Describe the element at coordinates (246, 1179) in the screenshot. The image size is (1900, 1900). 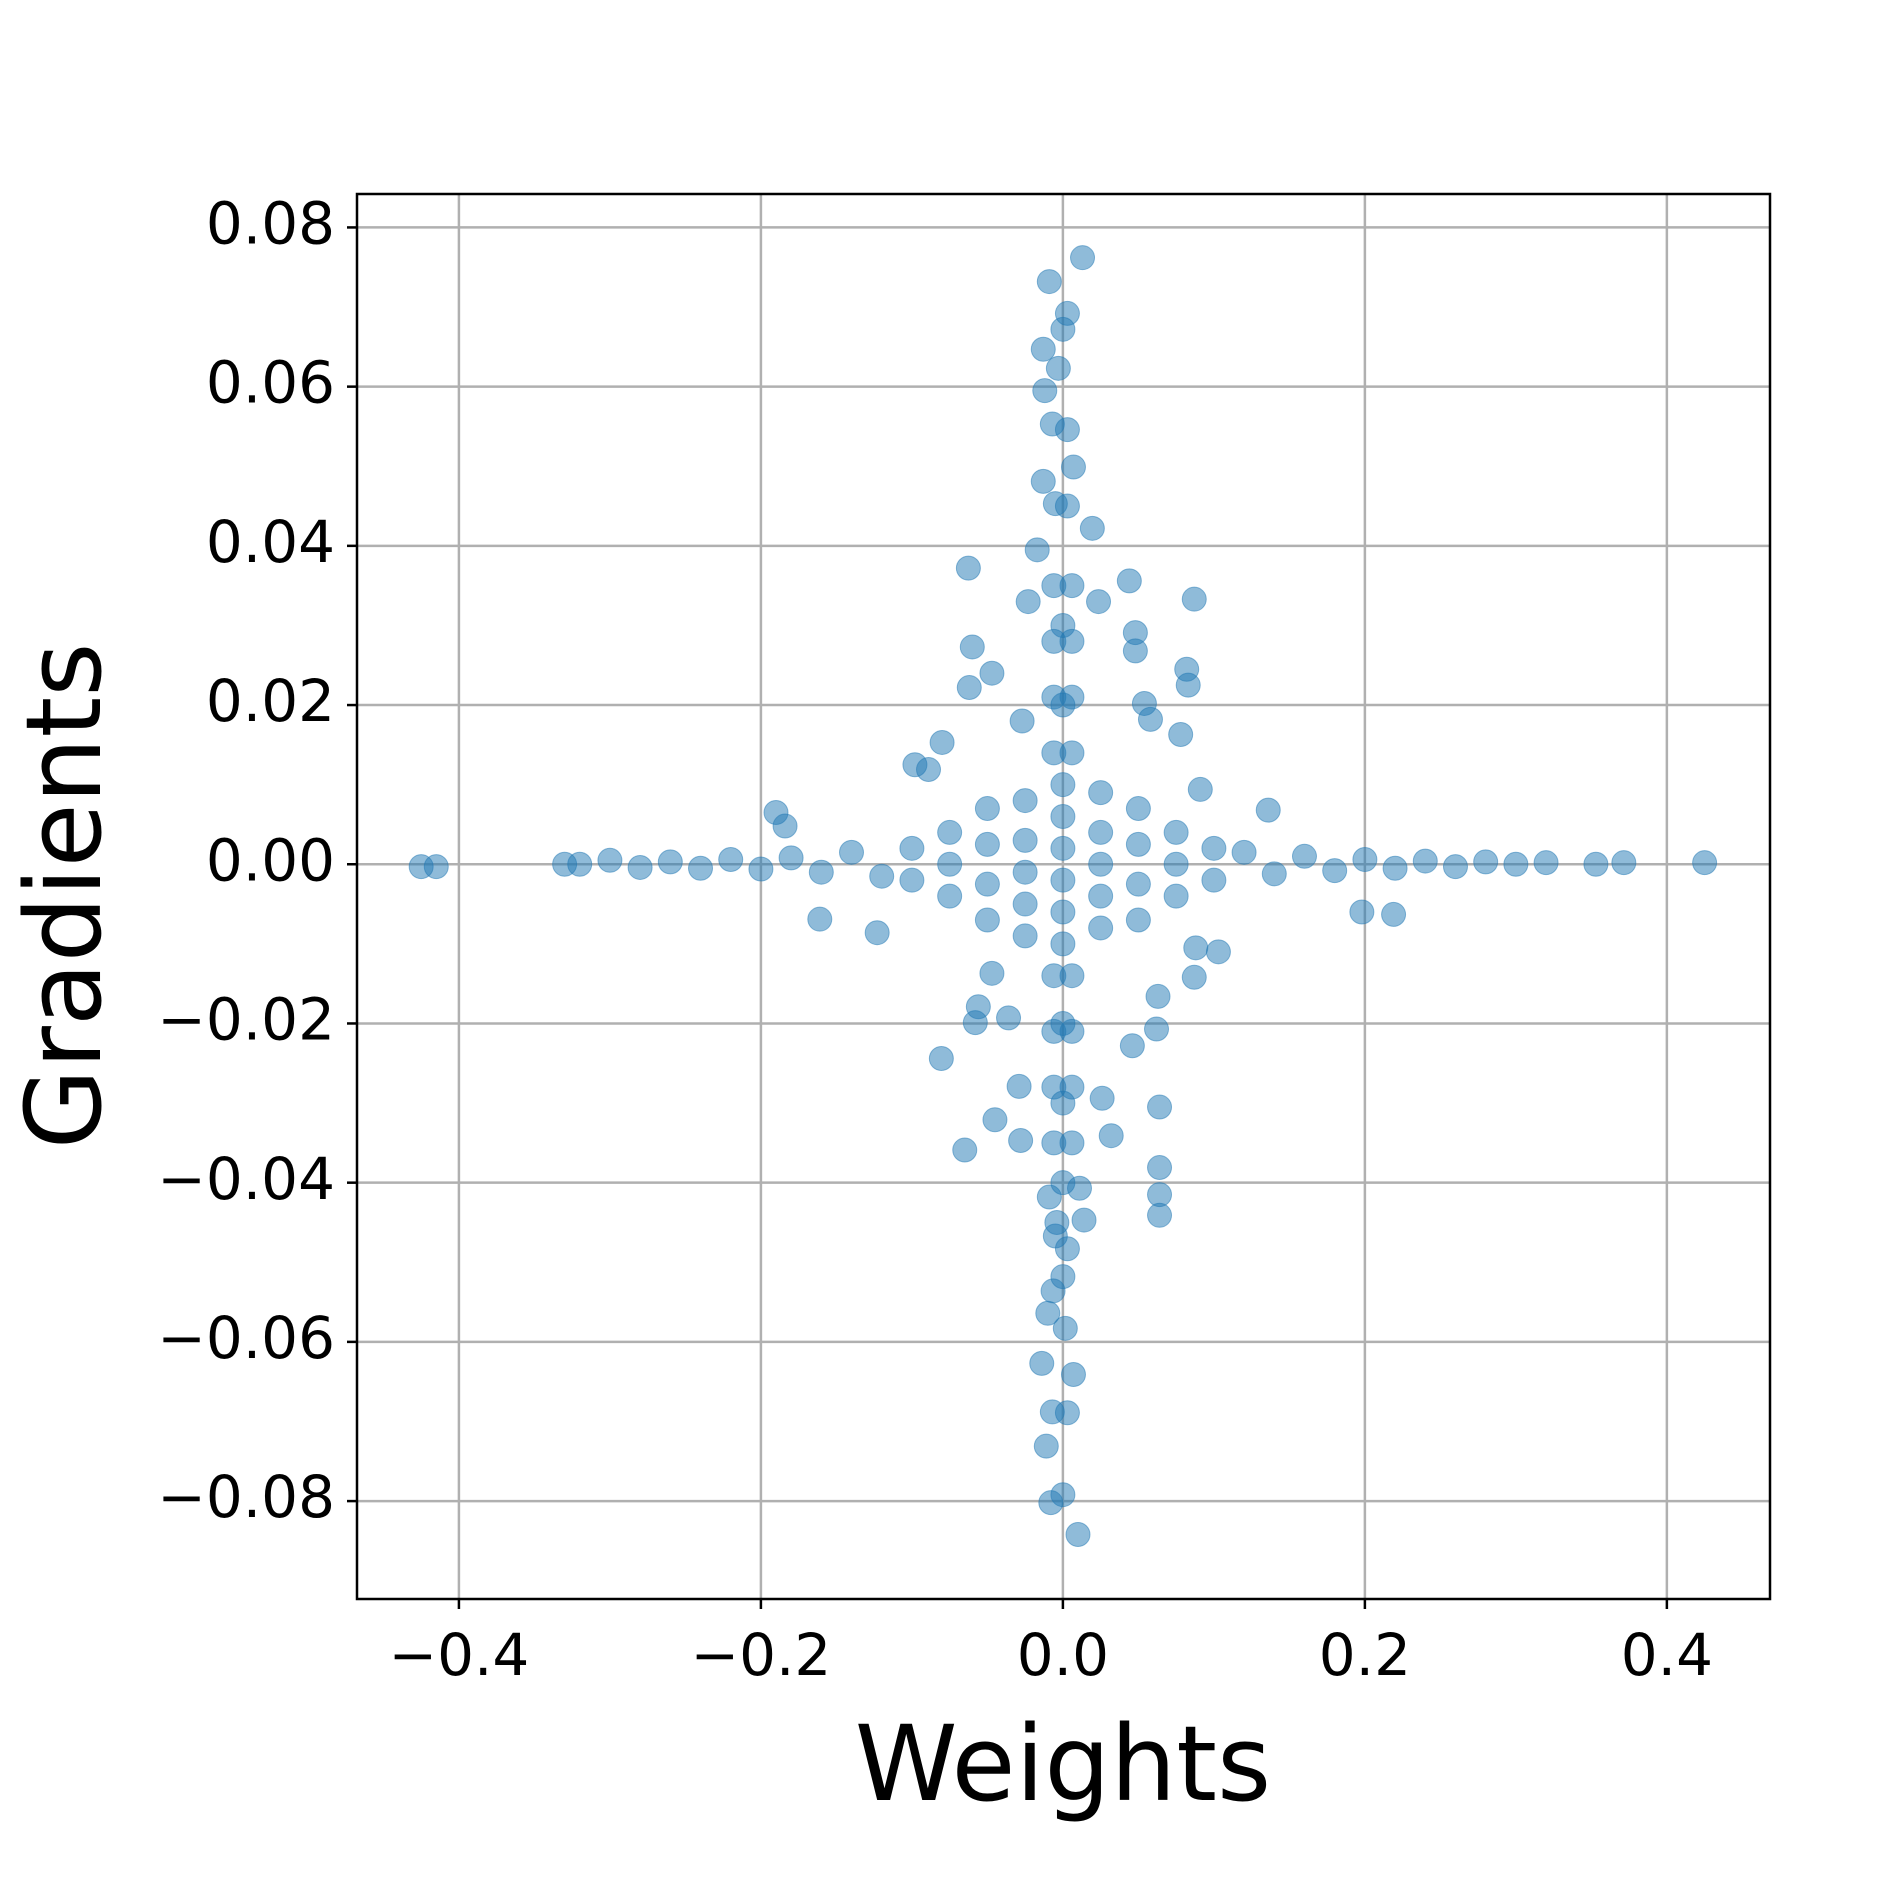
I see `y-tick-label: −0.04` at that location.